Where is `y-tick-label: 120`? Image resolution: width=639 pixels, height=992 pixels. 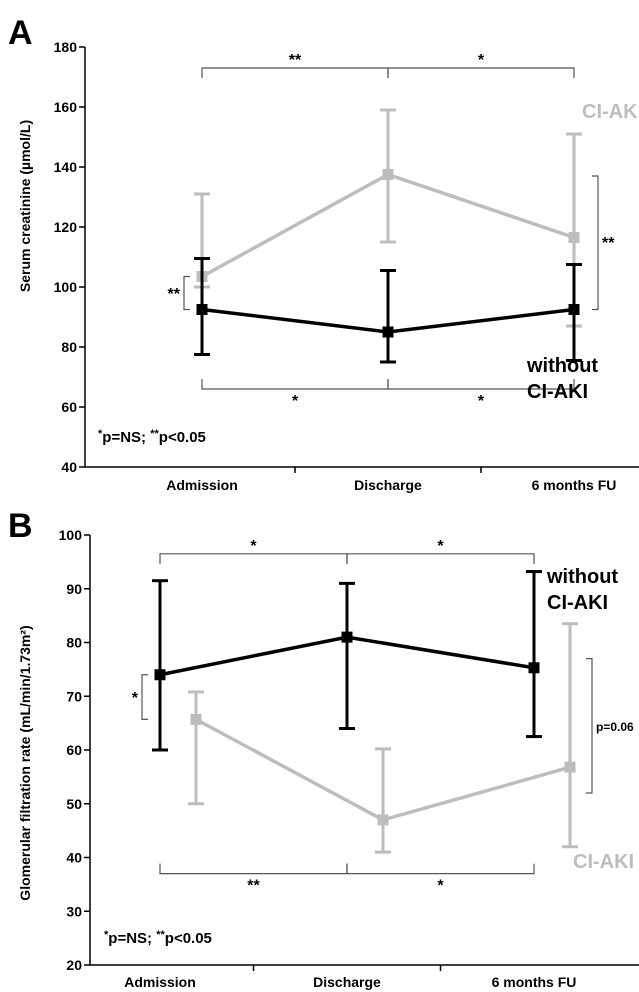
y-tick-label: 120 is located at coordinates (66, 227).